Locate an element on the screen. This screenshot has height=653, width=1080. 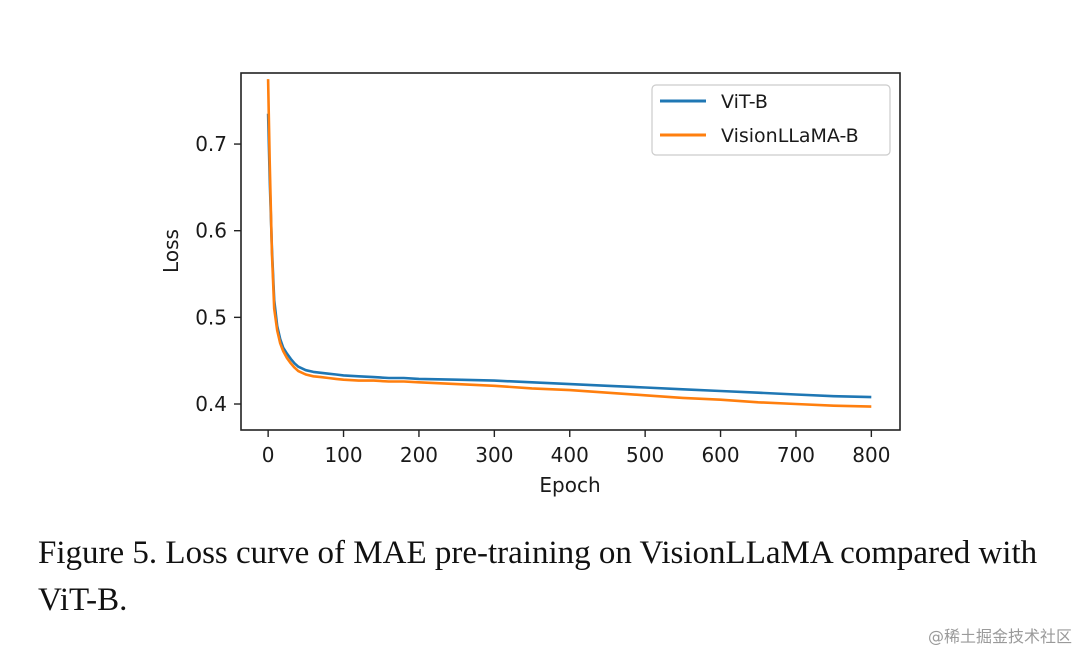
x-tick-label-600: 600 is located at coordinates (720, 455).